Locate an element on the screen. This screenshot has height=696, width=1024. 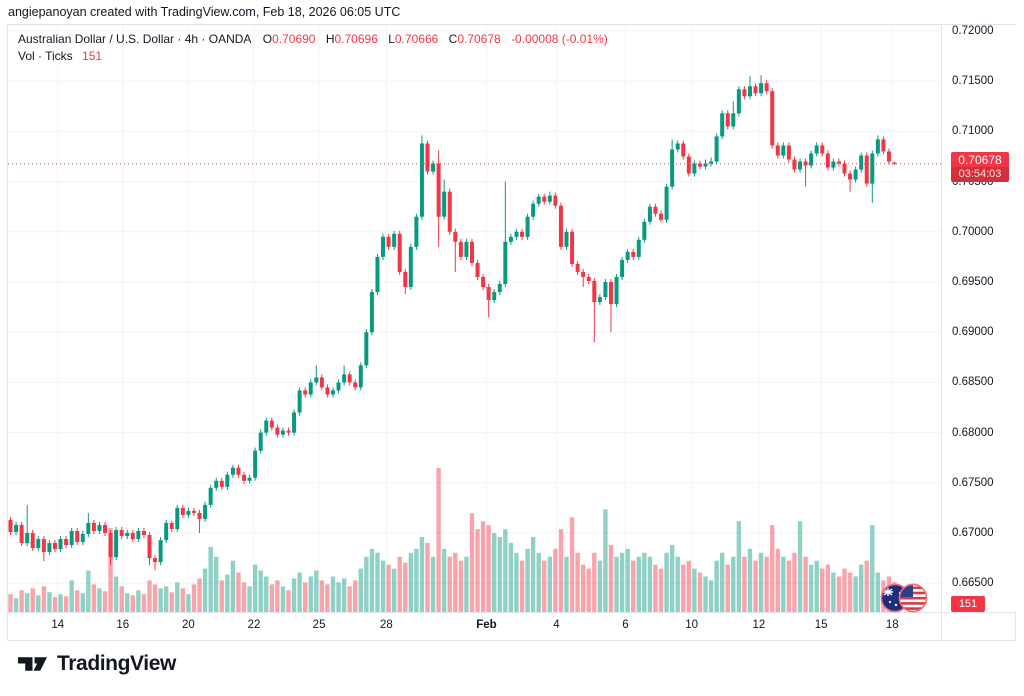
time-axis: 14 16 20 22 25 28 Feb 4 6 10 12 15 18 is located at coordinates (474, 626).